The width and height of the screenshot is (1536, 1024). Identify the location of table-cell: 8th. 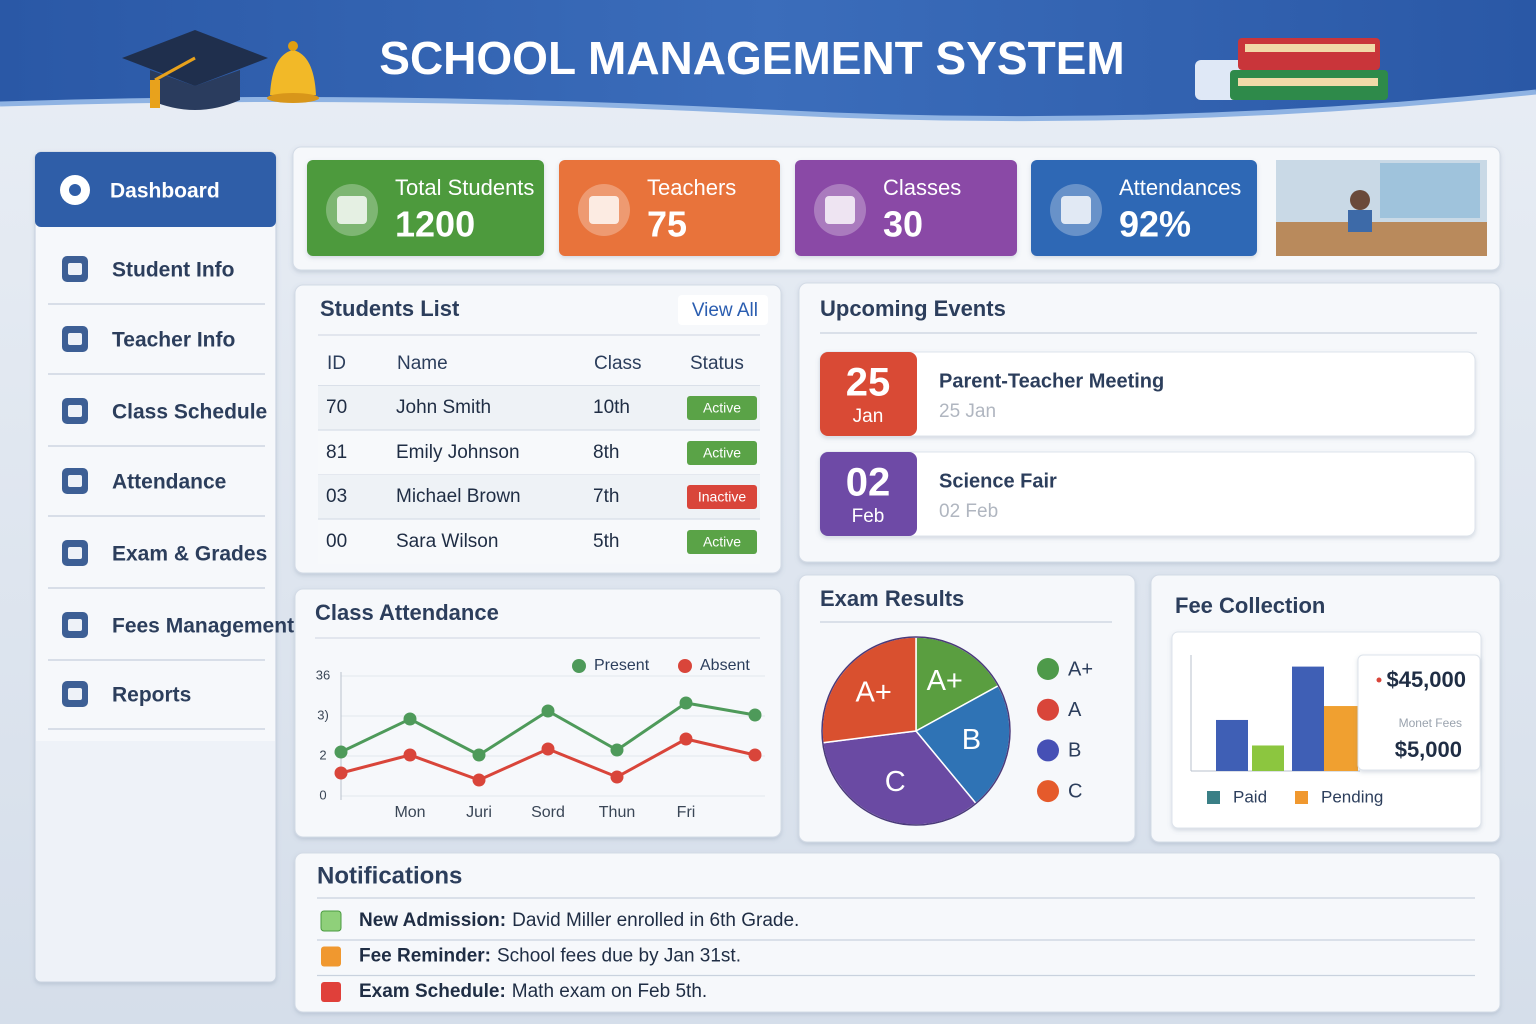
(606, 452).